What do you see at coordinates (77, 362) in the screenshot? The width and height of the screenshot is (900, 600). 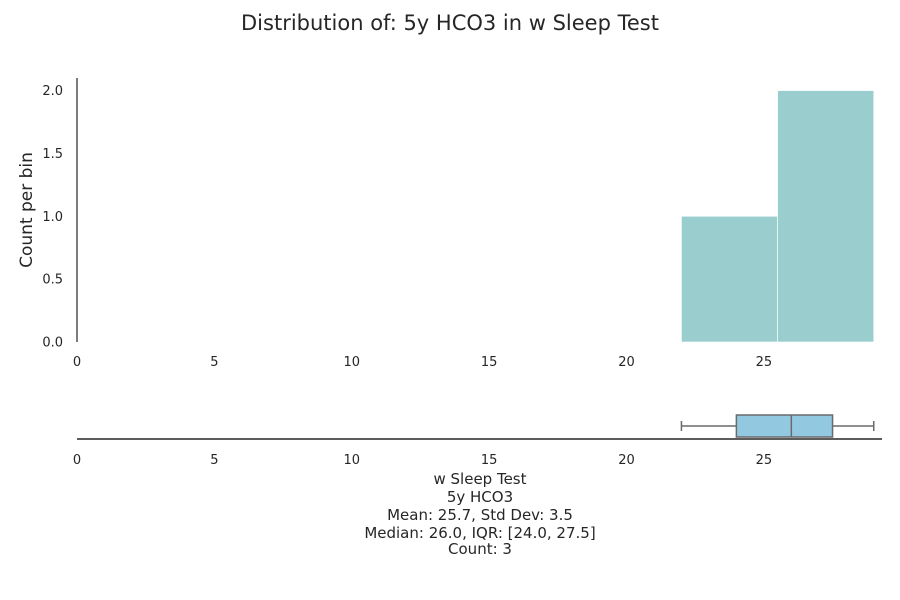 I see `x-tick-label: 0` at bounding box center [77, 362].